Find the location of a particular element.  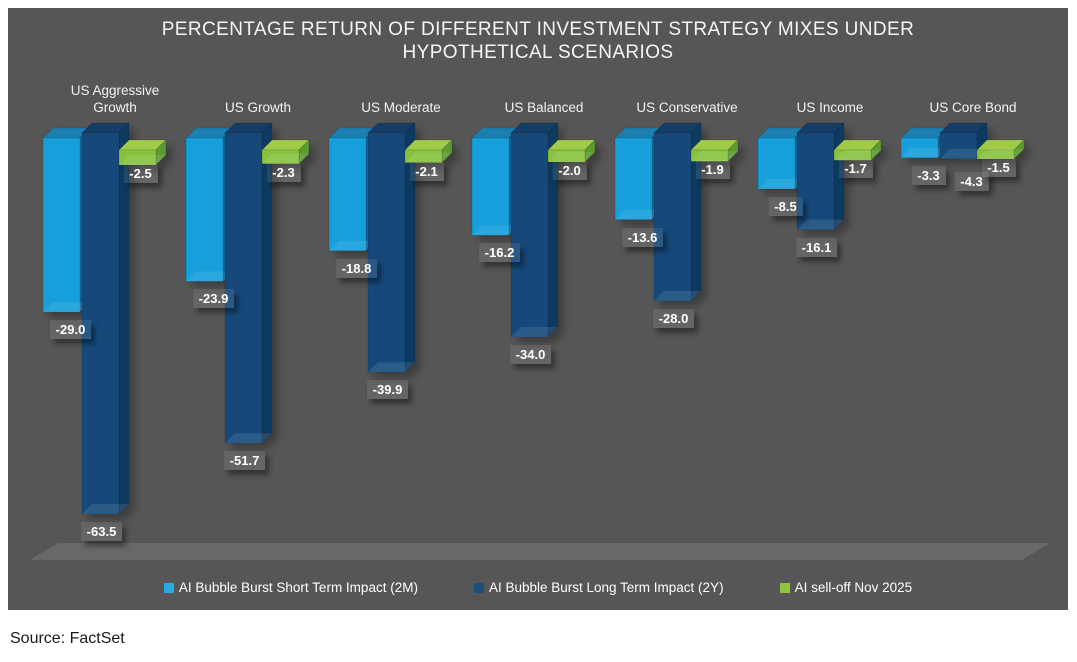

category-label: US Aggressive Growth is located at coordinates (115, 99).